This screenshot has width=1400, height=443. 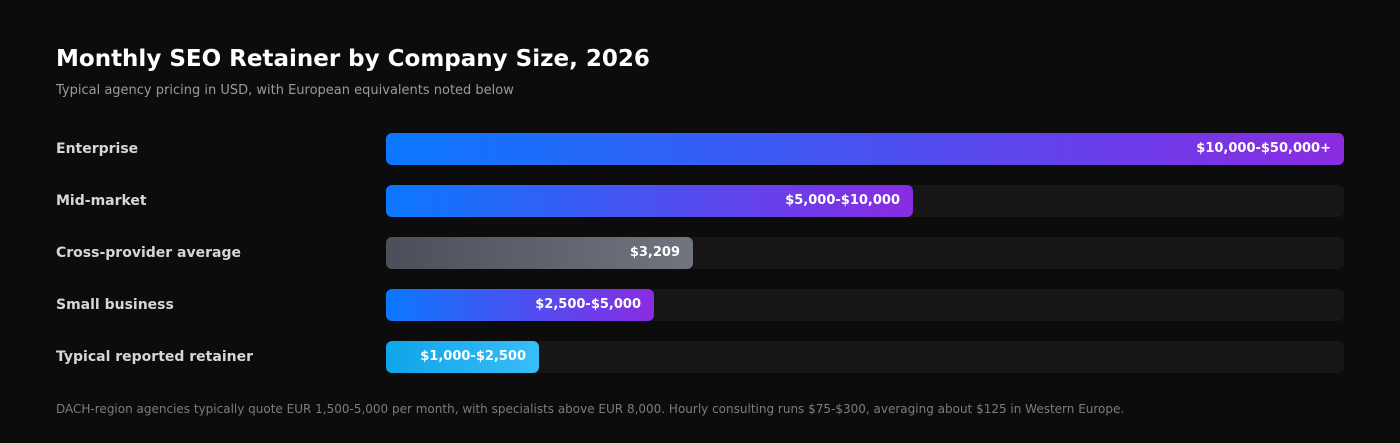 I want to click on bar-track: $5,000-$10,000, so click(x=865, y=201).